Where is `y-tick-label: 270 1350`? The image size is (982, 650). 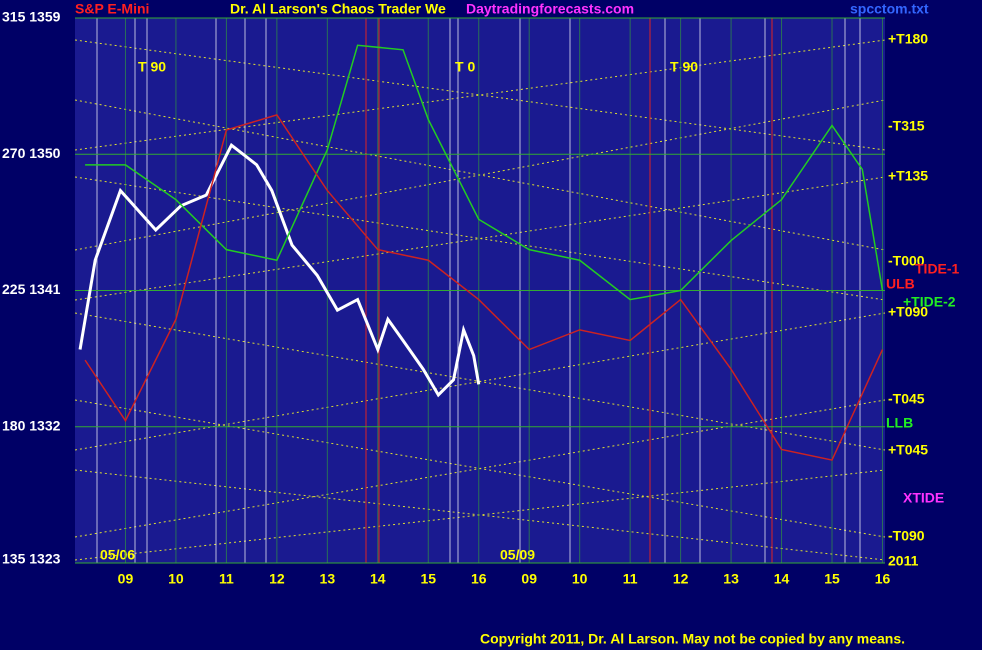
y-tick-label: 270 1350 is located at coordinates (31, 153).